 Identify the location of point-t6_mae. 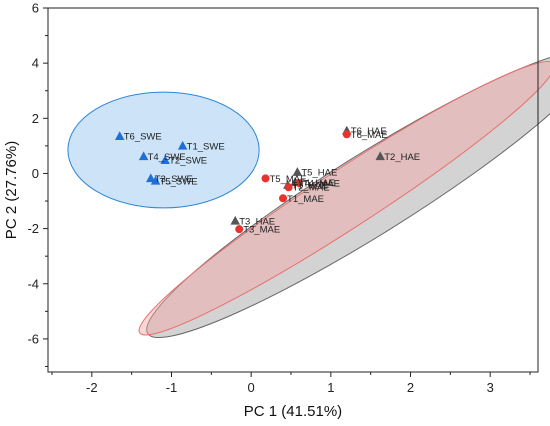
(346, 134).